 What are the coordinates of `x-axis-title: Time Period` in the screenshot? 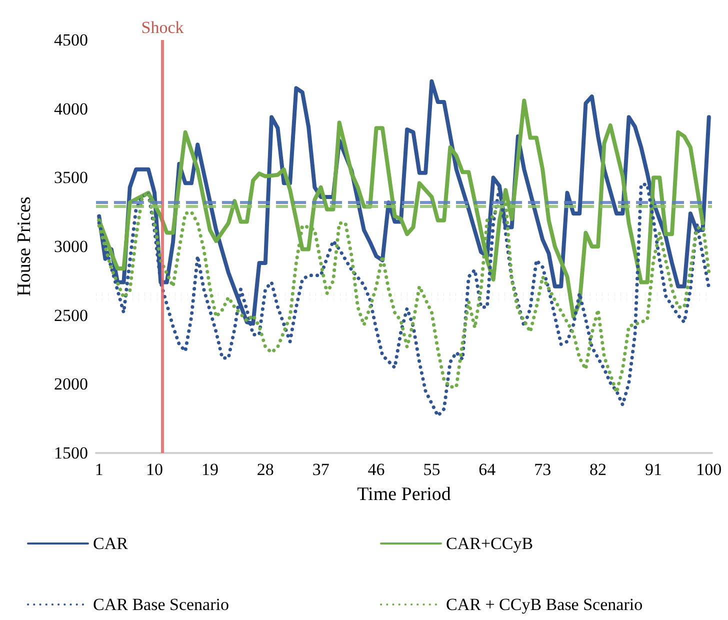 It's located at (404, 494).